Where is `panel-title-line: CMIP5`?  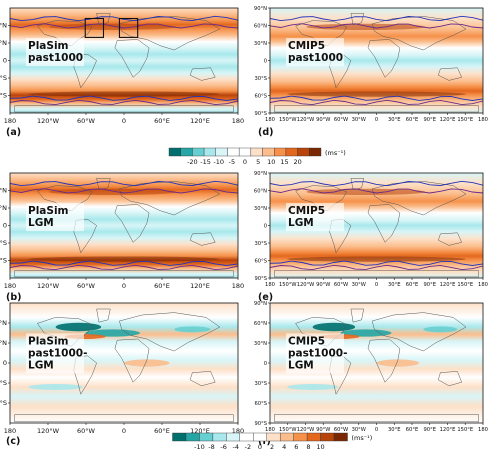 panel-title-line: CMIP5 is located at coordinates (306, 341).